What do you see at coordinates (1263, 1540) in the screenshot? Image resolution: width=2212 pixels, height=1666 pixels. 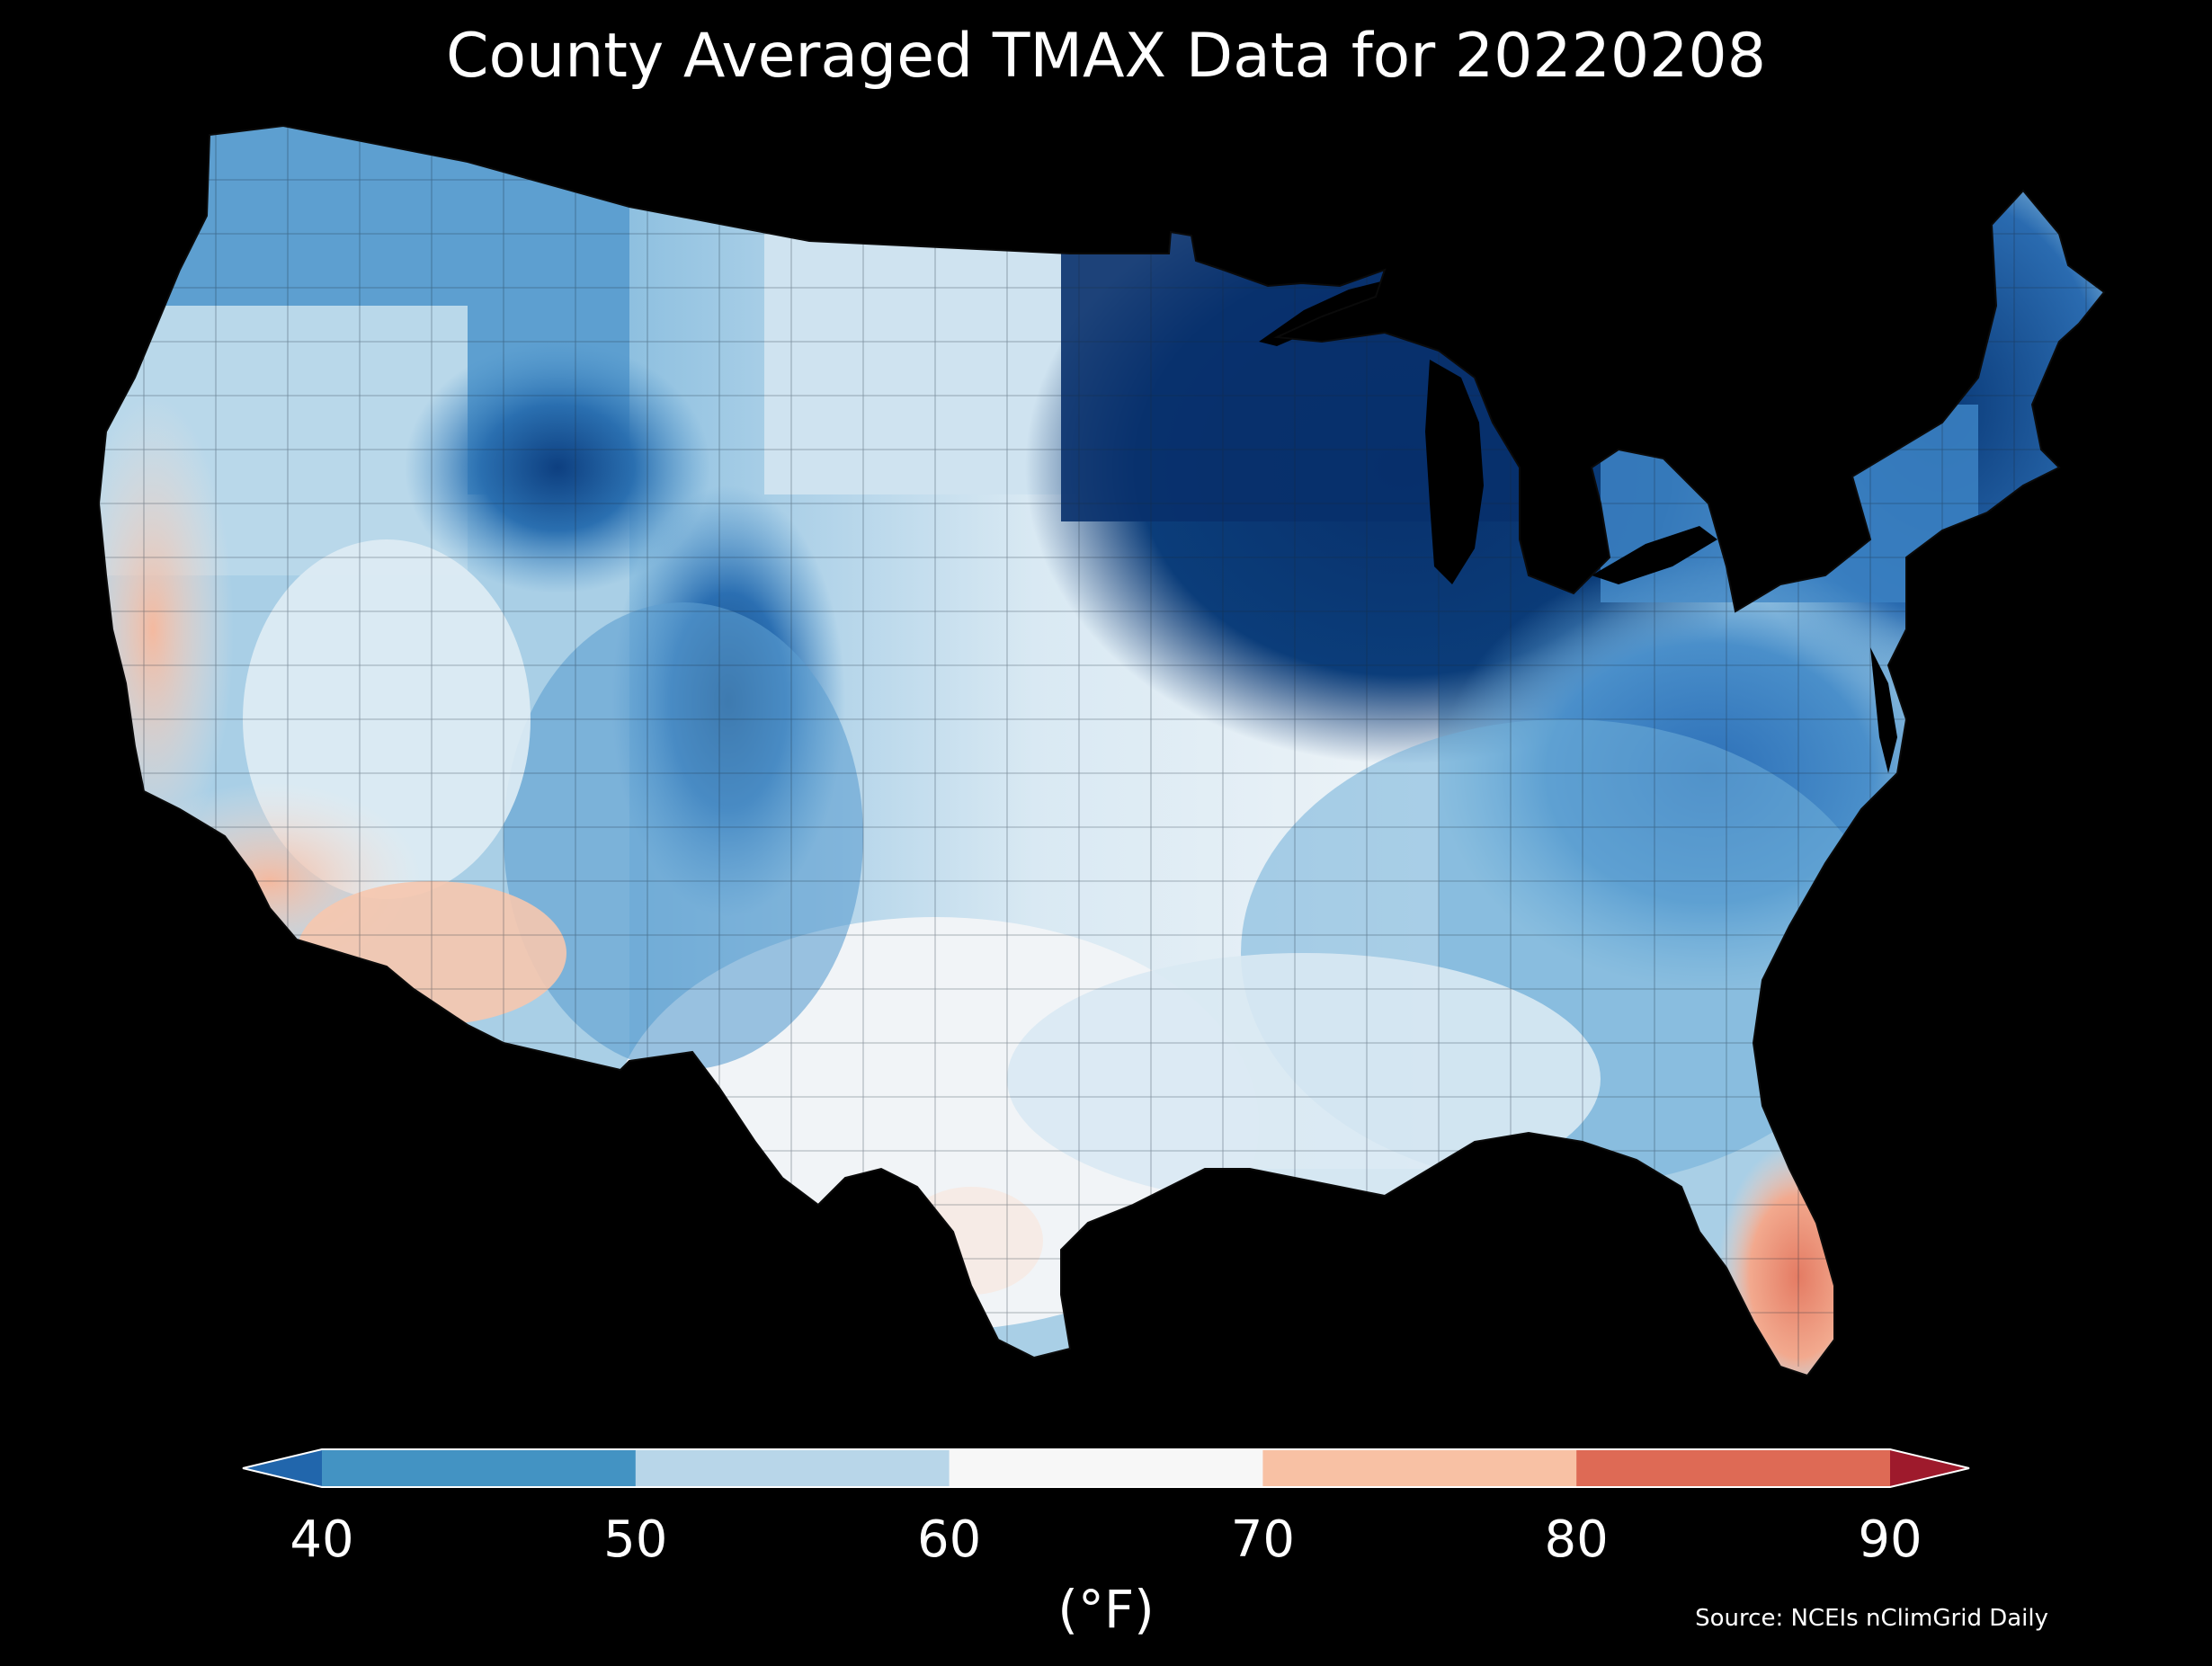 I see `colorbar-tick-label: 70` at bounding box center [1263, 1540].